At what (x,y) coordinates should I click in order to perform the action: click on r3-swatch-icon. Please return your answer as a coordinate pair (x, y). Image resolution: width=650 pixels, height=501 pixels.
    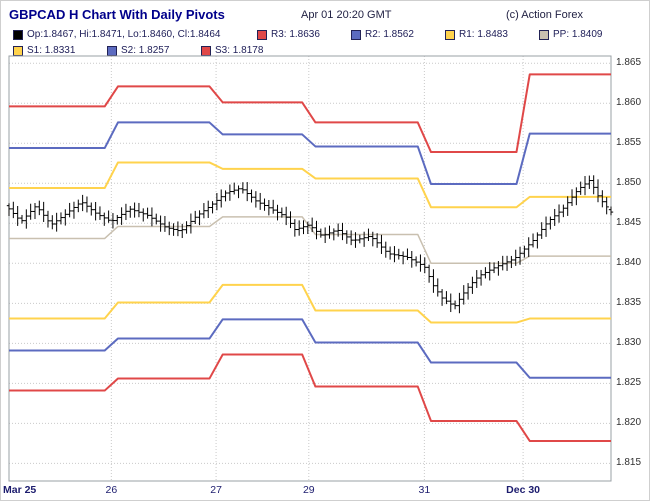
    Looking at the image, I should click on (262, 34).